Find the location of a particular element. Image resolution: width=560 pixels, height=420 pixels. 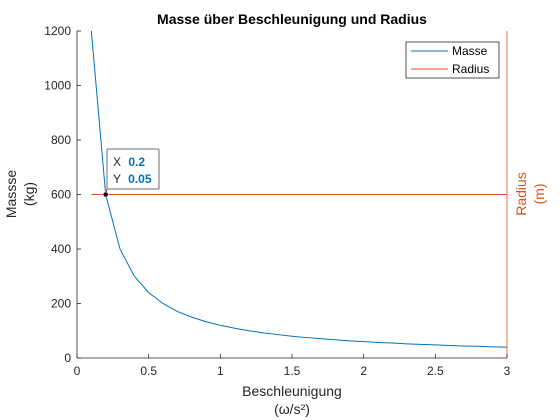

y-axis-right-label: Radius is located at coordinates (521, 194).